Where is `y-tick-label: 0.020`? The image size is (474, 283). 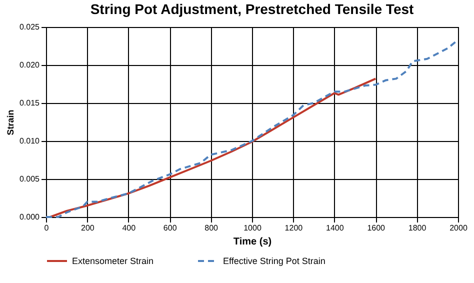
y-tick-label: 0.020 is located at coordinates (29, 65).